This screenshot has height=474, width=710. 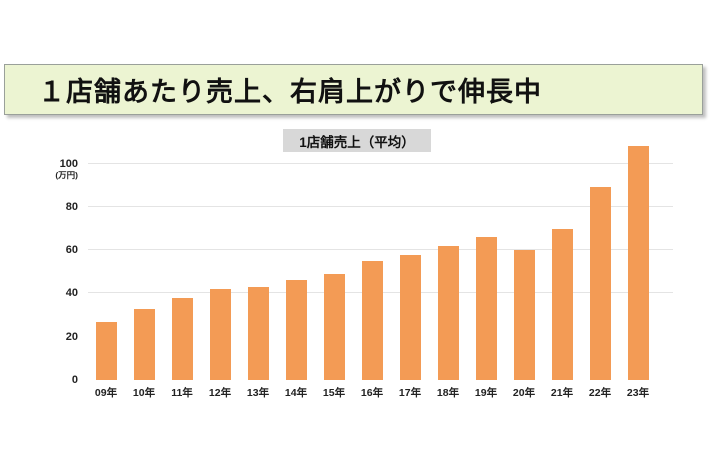 What do you see at coordinates (486, 393) in the screenshot?
I see `x-tick-label-19年: 19年` at bounding box center [486, 393].